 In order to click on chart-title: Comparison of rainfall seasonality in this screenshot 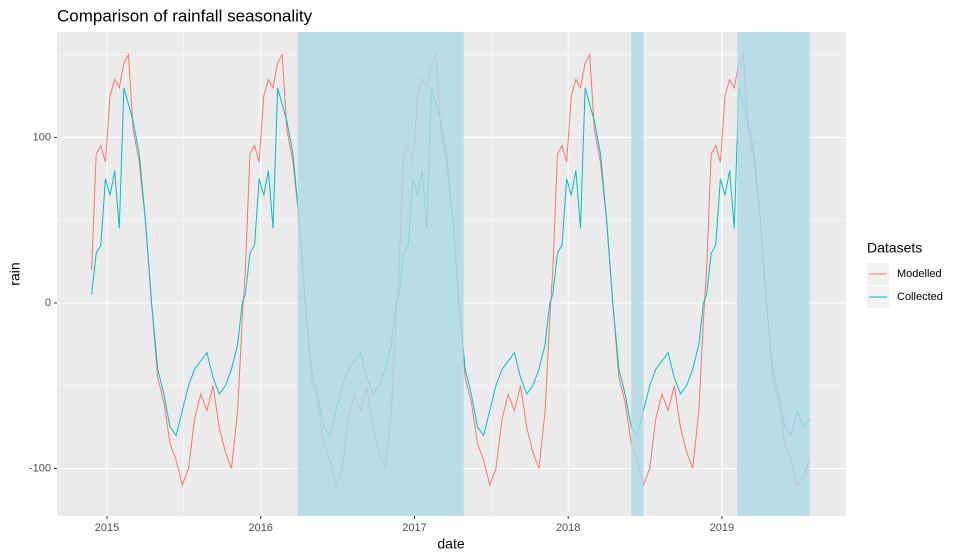, I will do `click(185, 15)`.